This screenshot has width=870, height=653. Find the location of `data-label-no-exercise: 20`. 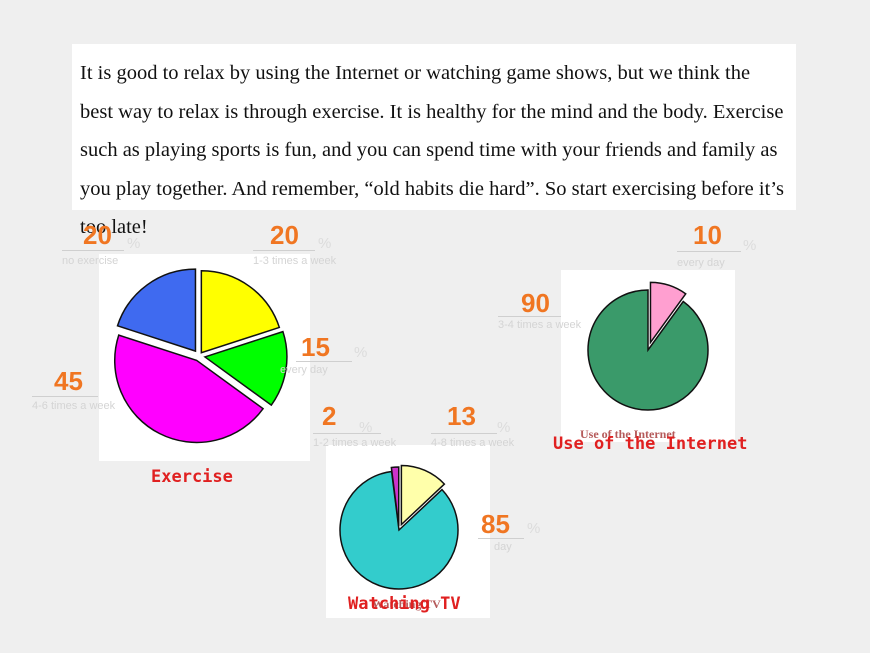

data-label-no-exercise: 20 is located at coordinates (97, 235).